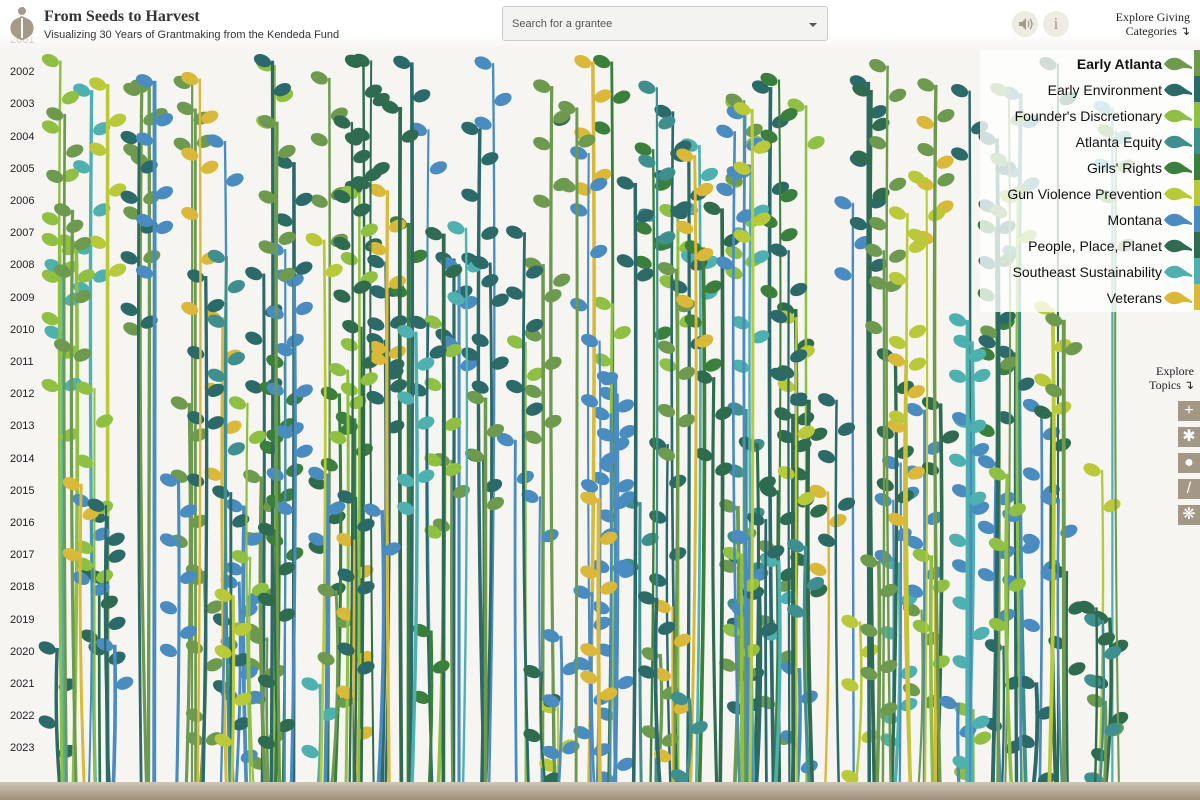 This screenshot has height=800, width=1200. Describe the element at coordinates (1104, 90) in the screenshot. I see `category-early-environment: Early Environment` at that location.